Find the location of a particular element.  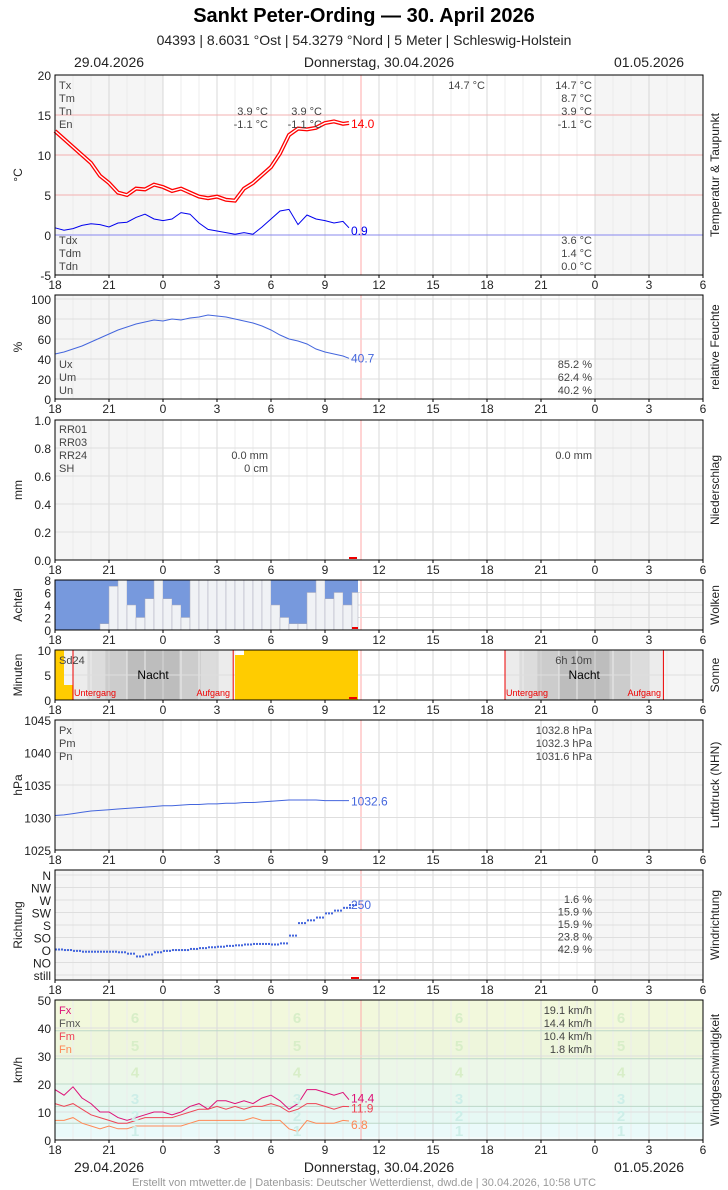

beaufort-label: 5 is located at coordinates (297, 1046).